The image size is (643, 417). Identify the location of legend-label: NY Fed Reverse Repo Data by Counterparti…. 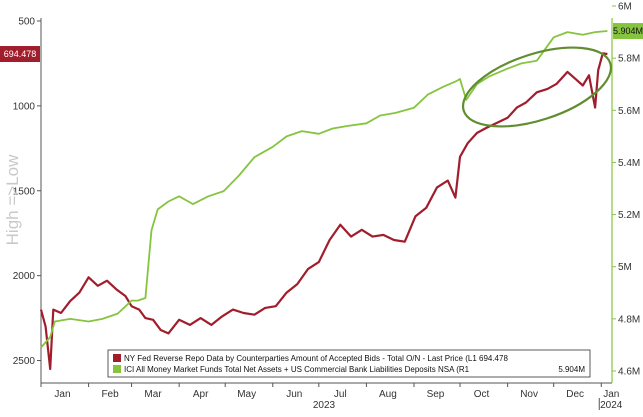
(316, 358).